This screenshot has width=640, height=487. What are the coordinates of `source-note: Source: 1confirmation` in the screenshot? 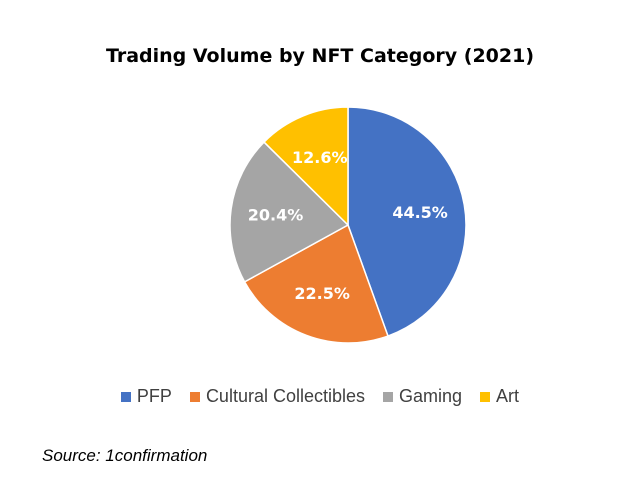 It's located at (125, 455).